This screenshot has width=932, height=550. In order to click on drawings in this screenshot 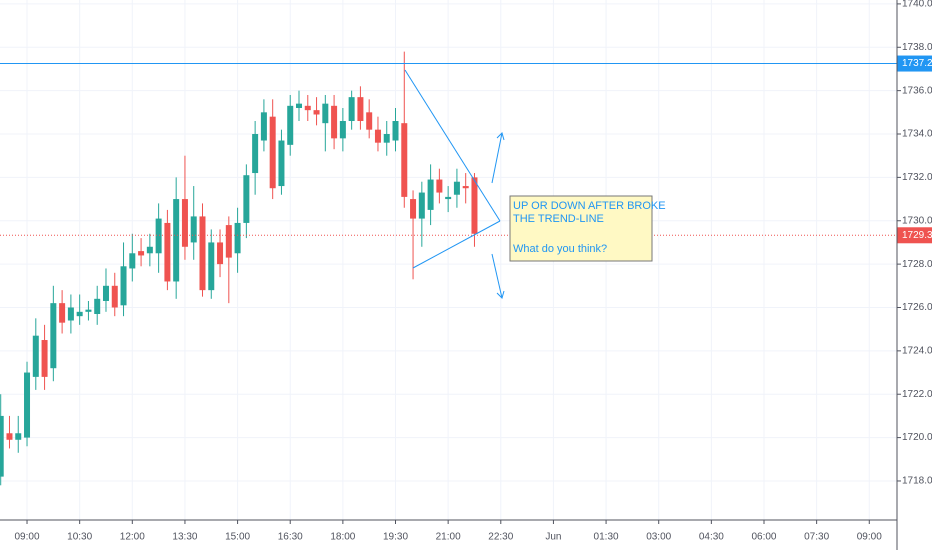, I will do `click(454, 184)`.